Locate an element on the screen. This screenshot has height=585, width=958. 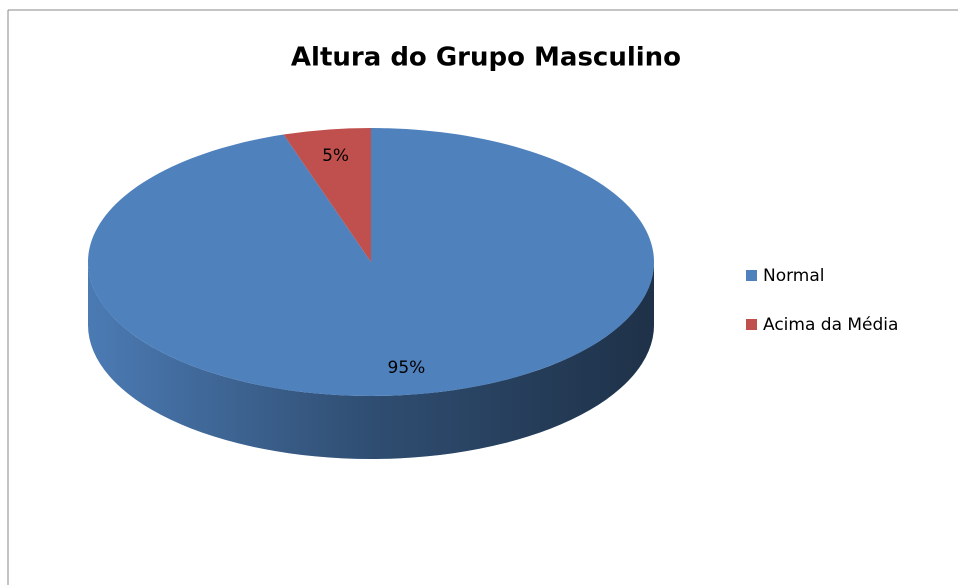
slice is located at coordinates (327, 195).